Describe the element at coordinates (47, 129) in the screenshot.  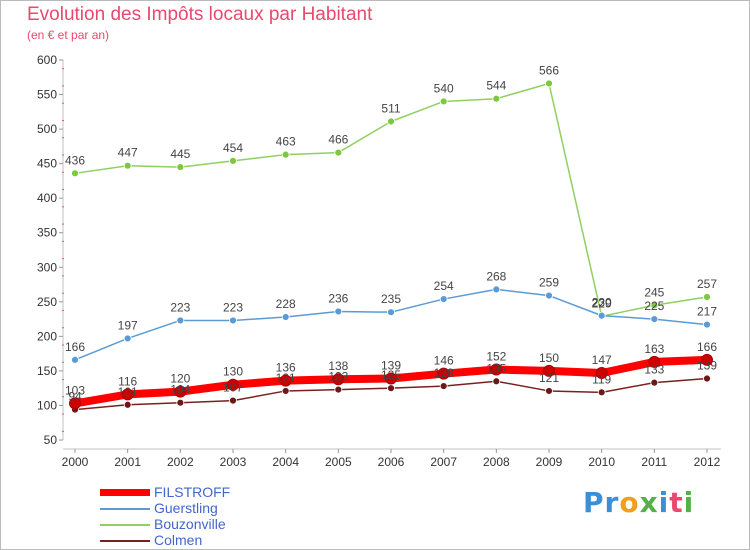
I see `y-tick-label: 500` at that location.